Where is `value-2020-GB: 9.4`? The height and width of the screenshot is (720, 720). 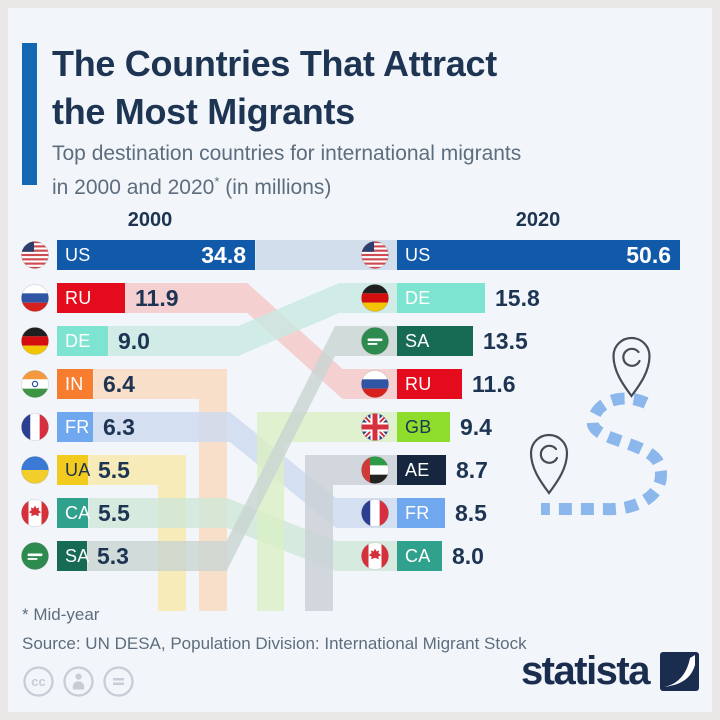 value-2020-GB: 9.4 is located at coordinates (476, 427).